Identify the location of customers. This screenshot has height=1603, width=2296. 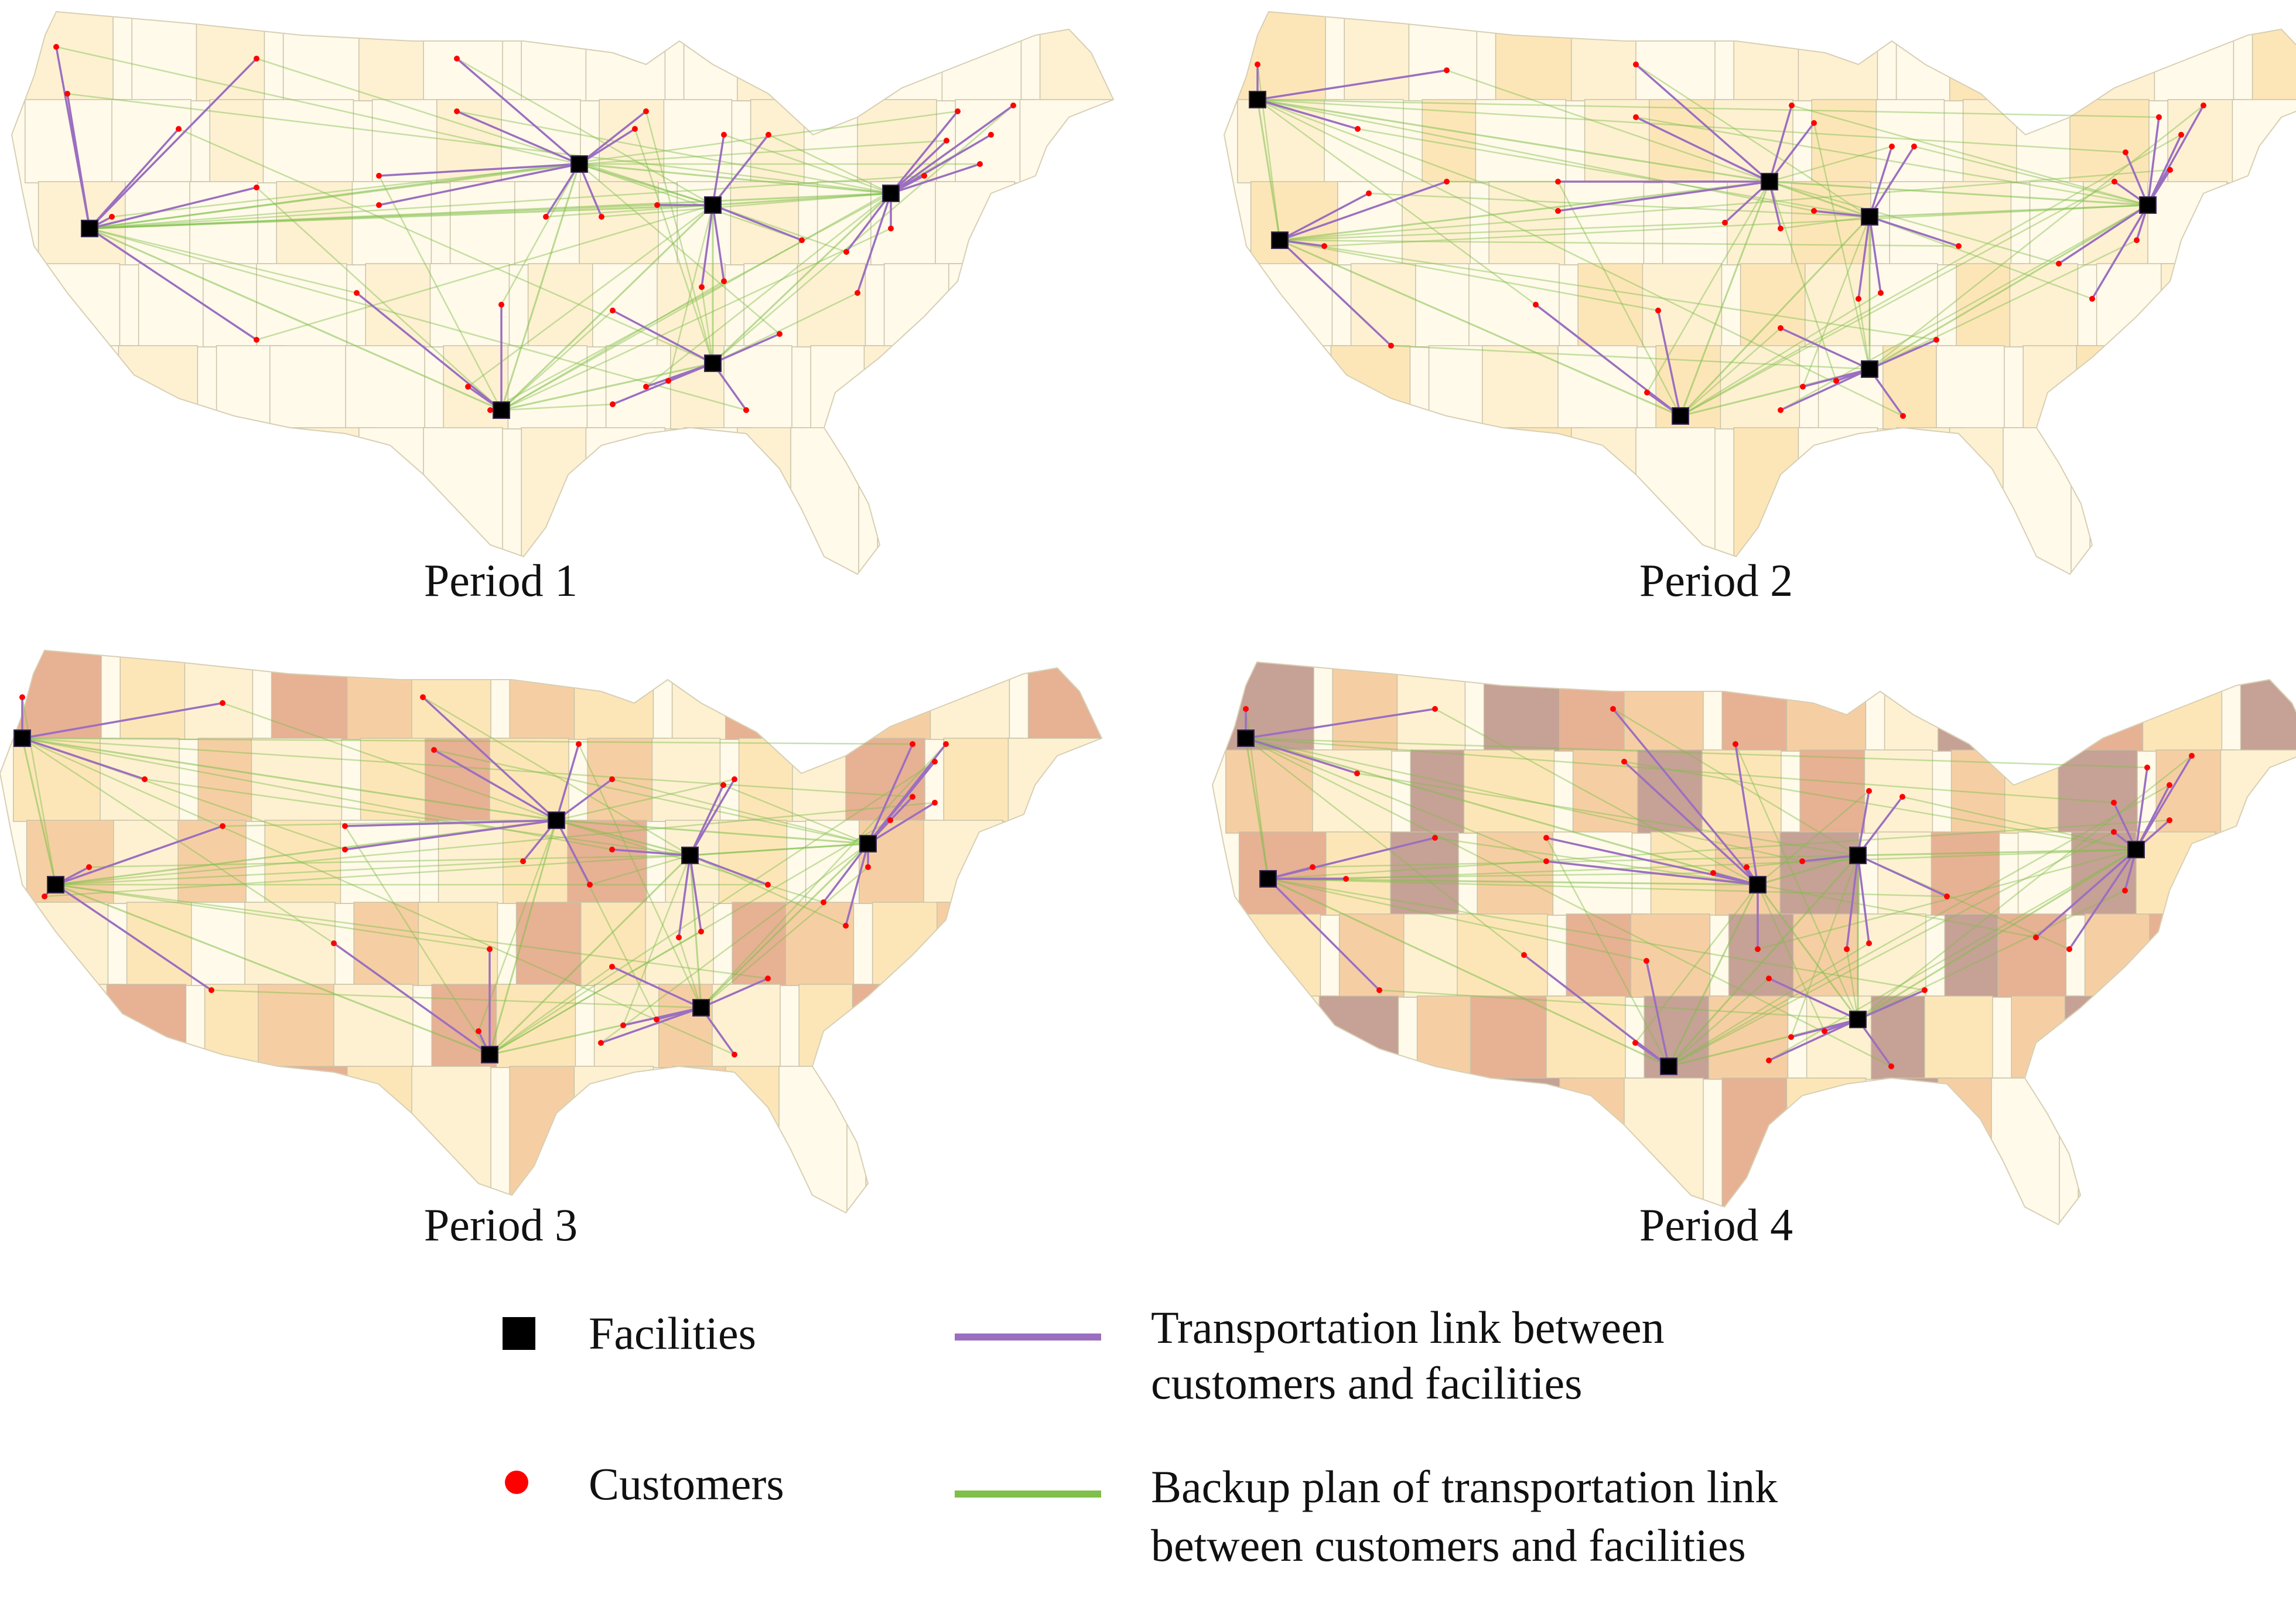
(1719, 887).